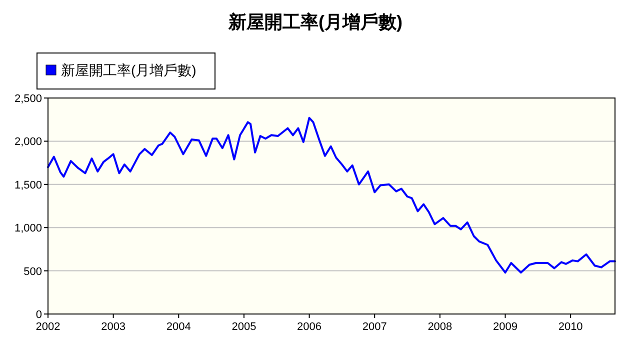 This screenshot has height=337, width=631. What do you see at coordinates (28, 228) in the screenshot?
I see `y-tick-label: 1,000` at bounding box center [28, 228].